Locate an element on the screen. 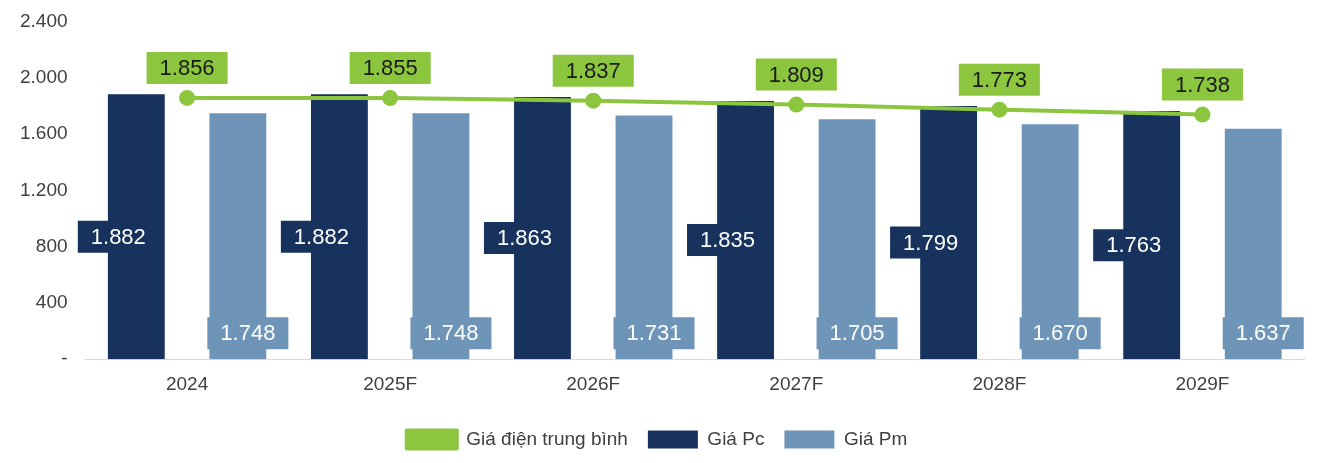 Image resolution: width=1324 pixels, height=463 pixels. x-tick-label: 2026F is located at coordinates (593, 383).